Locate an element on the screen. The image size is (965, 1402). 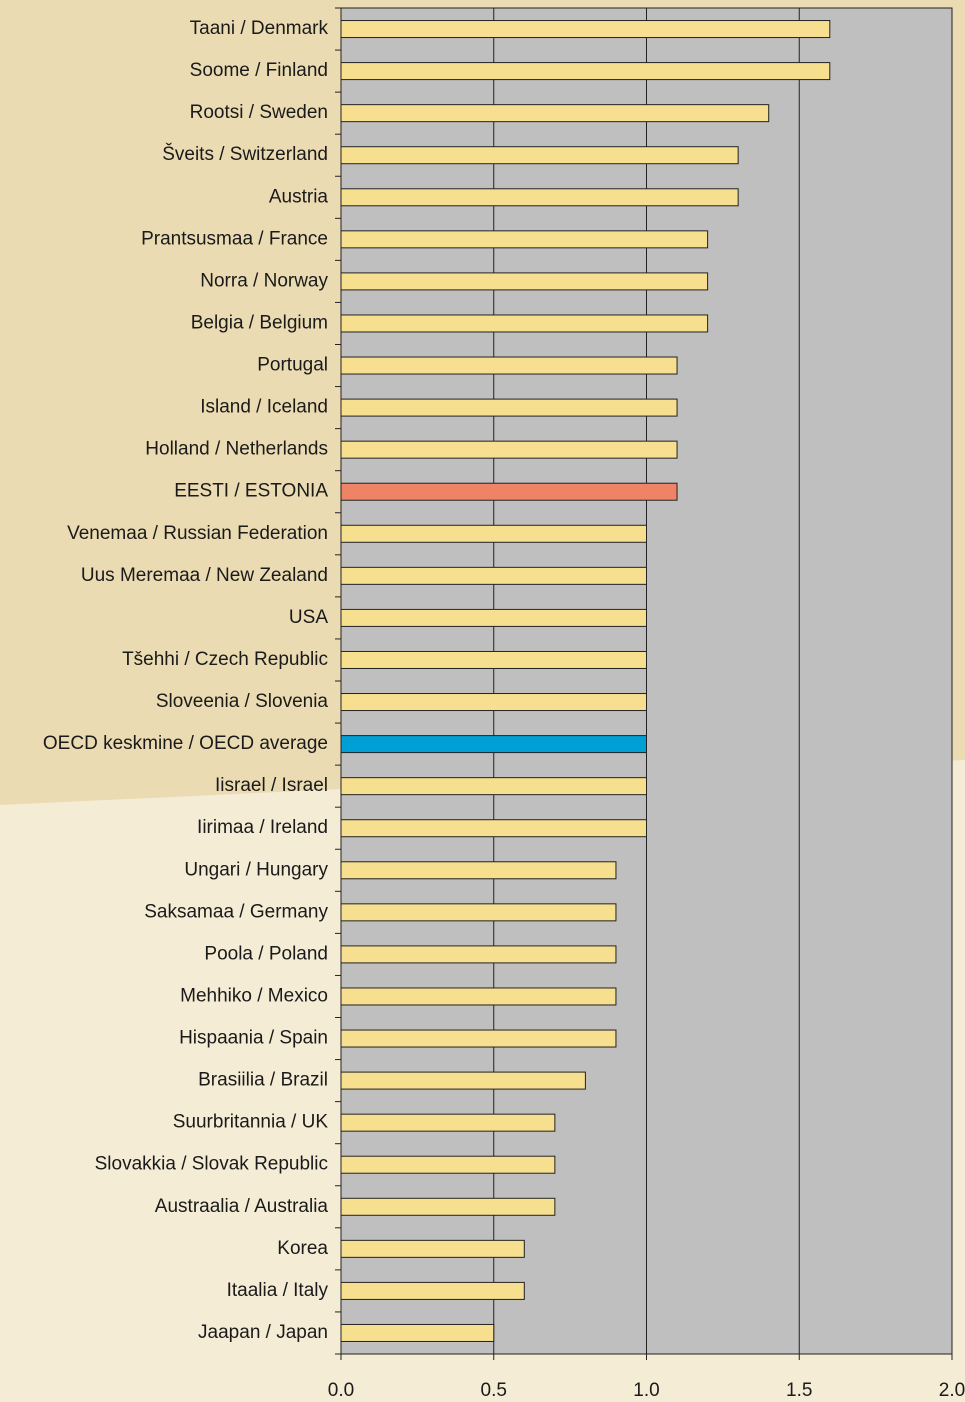
y-tick-label: Island / Iceland is located at coordinates (264, 407).